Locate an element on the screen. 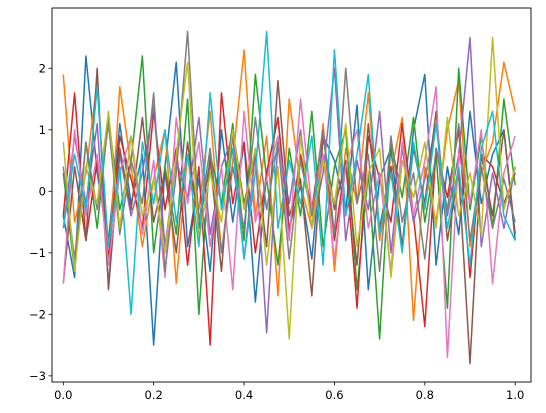 The width and height of the screenshot is (546, 413). y-tick-label: 2 is located at coordinates (42, 68).